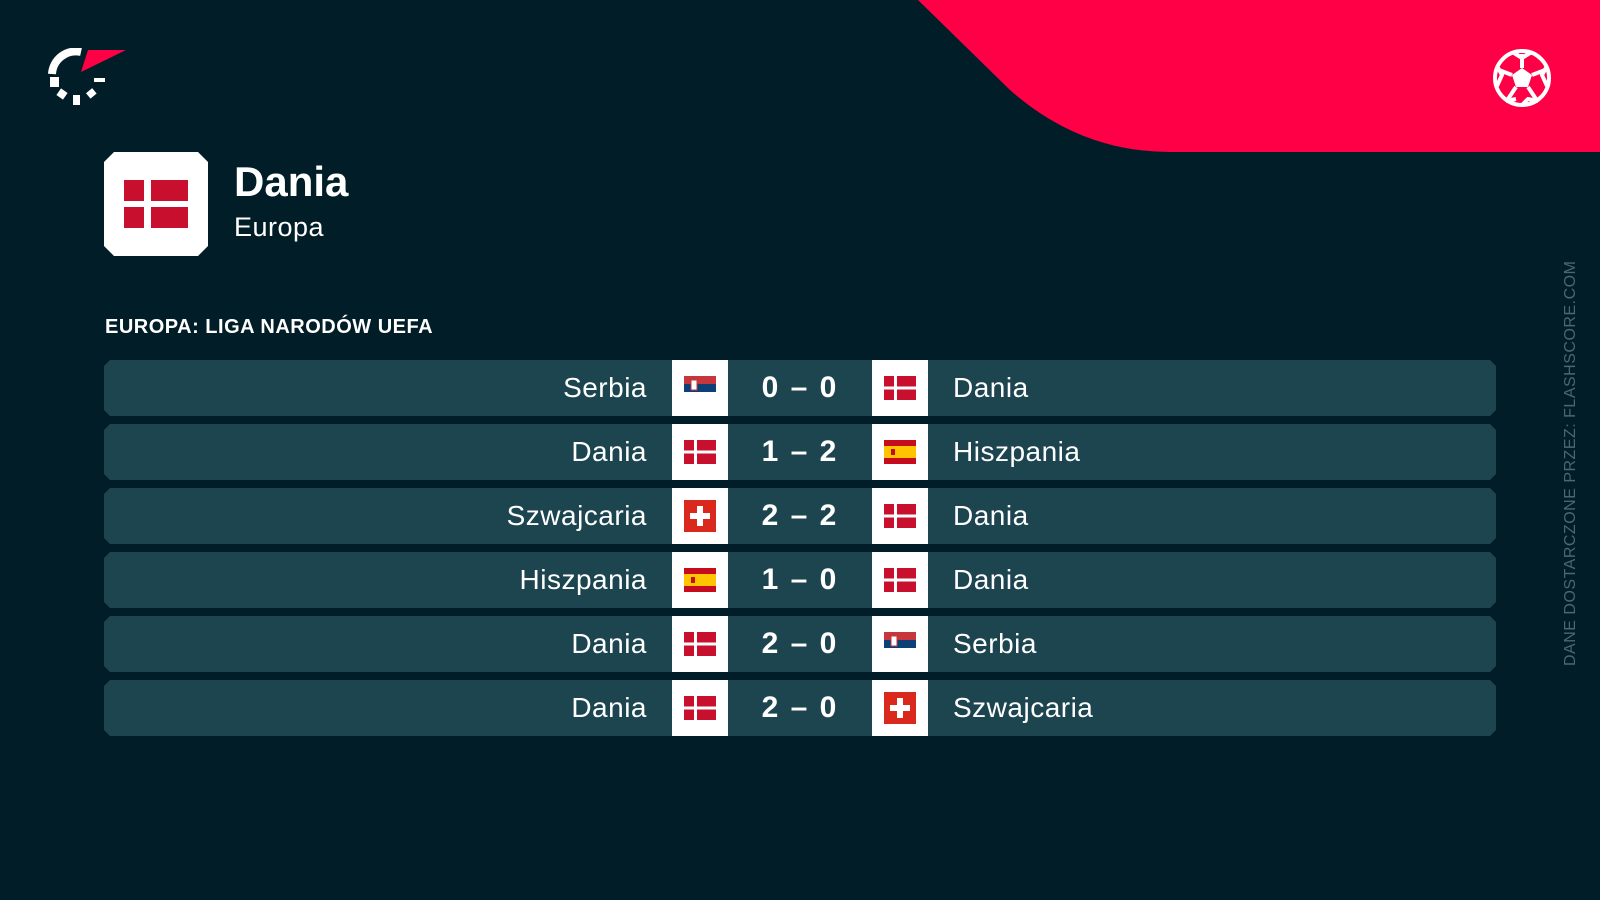 This screenshot has width=1600, height=900. Describe the element at coordinates (291, 181) in the screenshot. I see `page-title: Dania` at that location.